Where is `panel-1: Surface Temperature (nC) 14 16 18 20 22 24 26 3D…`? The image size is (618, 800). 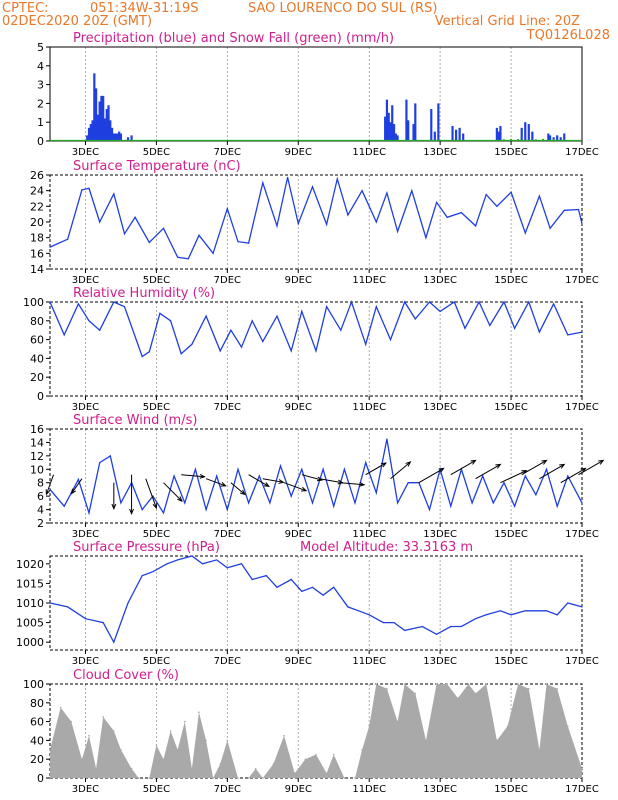
panel-1: Surface Temperature (nC) 14 16 18 20 22 24 26 3D… is located at coordinates (314, 222).